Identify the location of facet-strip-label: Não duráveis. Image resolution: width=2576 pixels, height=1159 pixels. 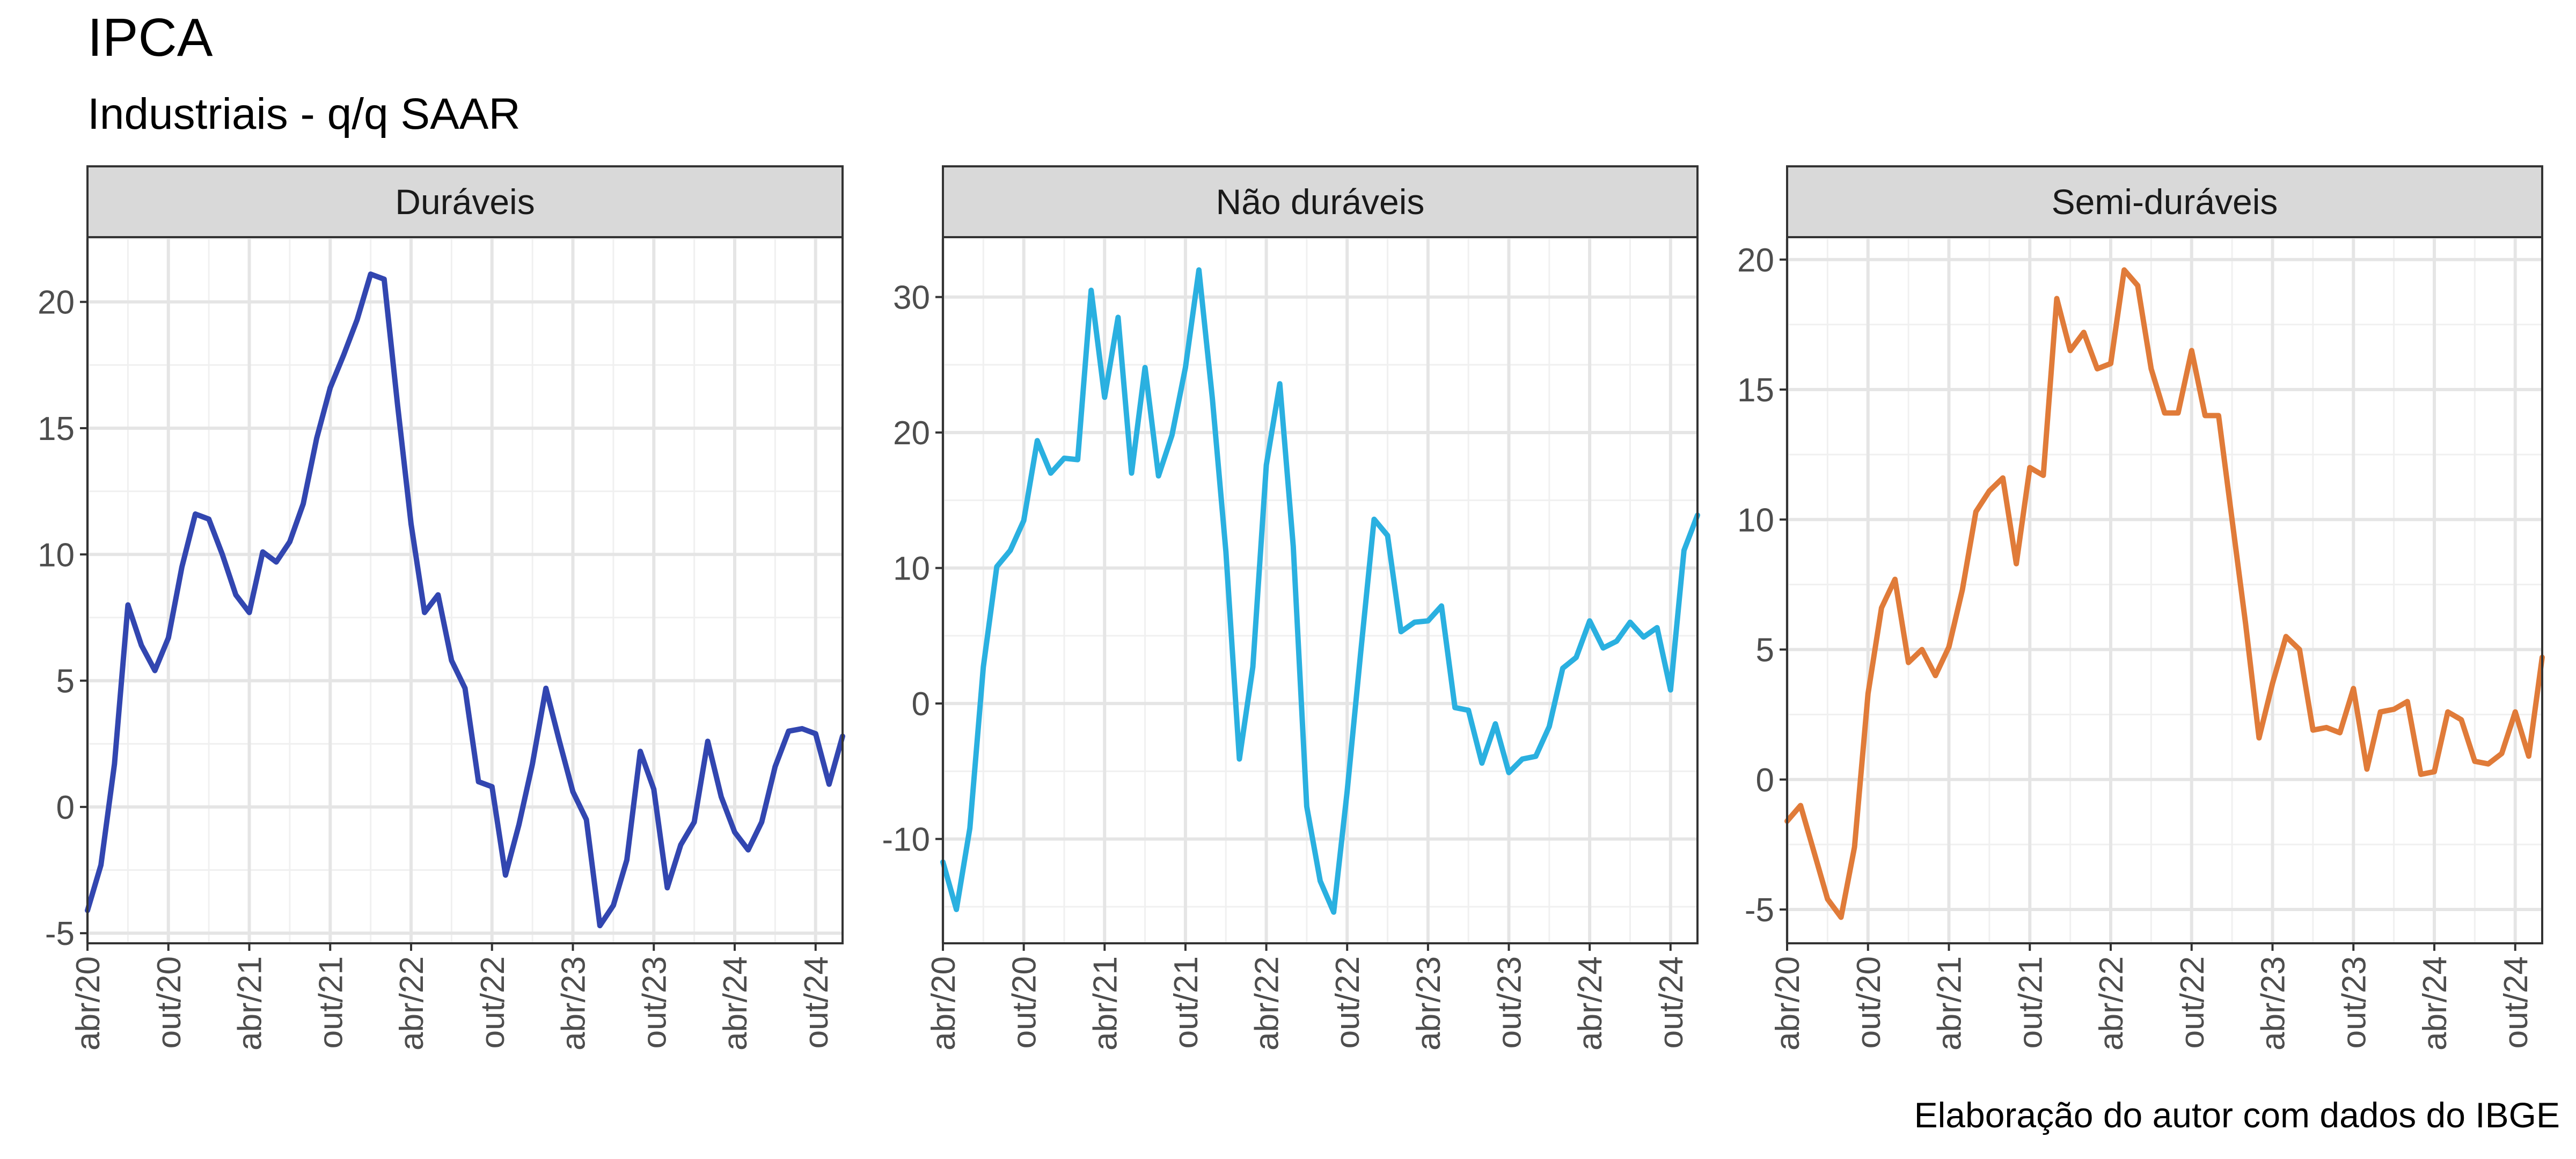
(1320, 202).